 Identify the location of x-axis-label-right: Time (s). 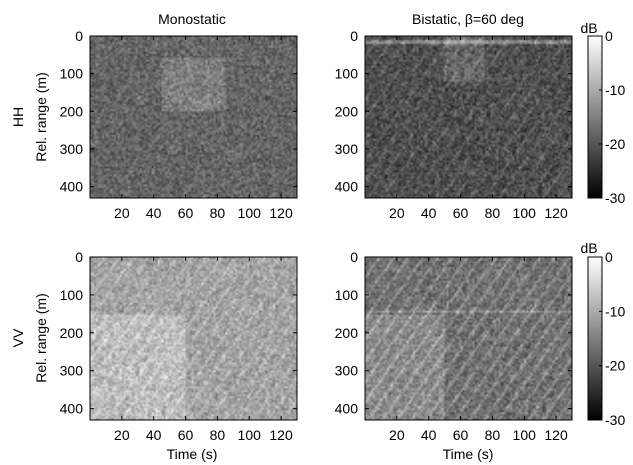
(468, 454).